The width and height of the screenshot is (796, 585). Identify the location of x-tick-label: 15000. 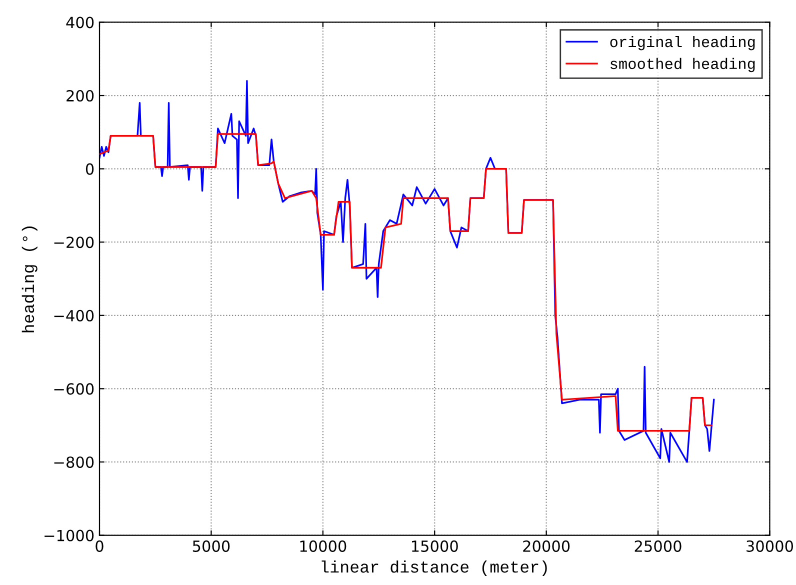
(435, 546).